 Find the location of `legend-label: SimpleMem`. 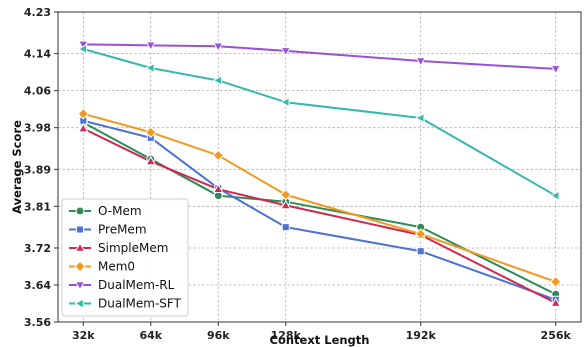

legend-label: SimpleMem is located at coordinates (133, 248).